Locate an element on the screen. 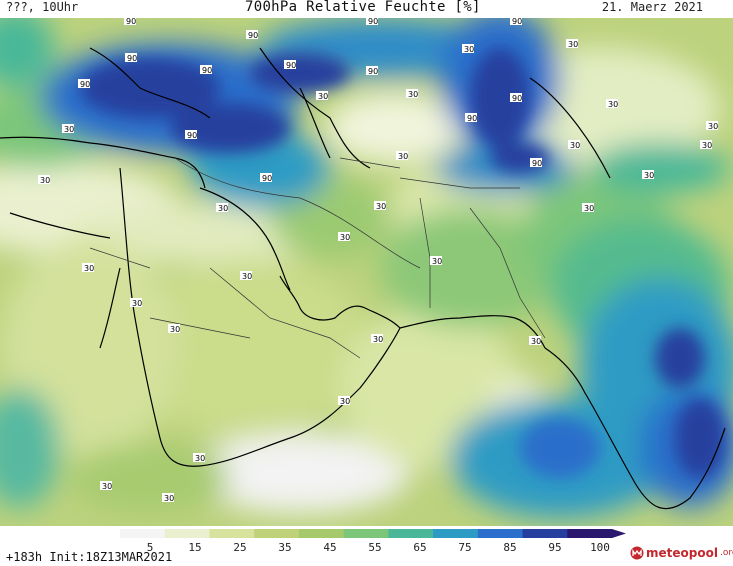 This screenshot has width=733, height=566. colorbar-label: 100 is located at coordinates (600, 547).